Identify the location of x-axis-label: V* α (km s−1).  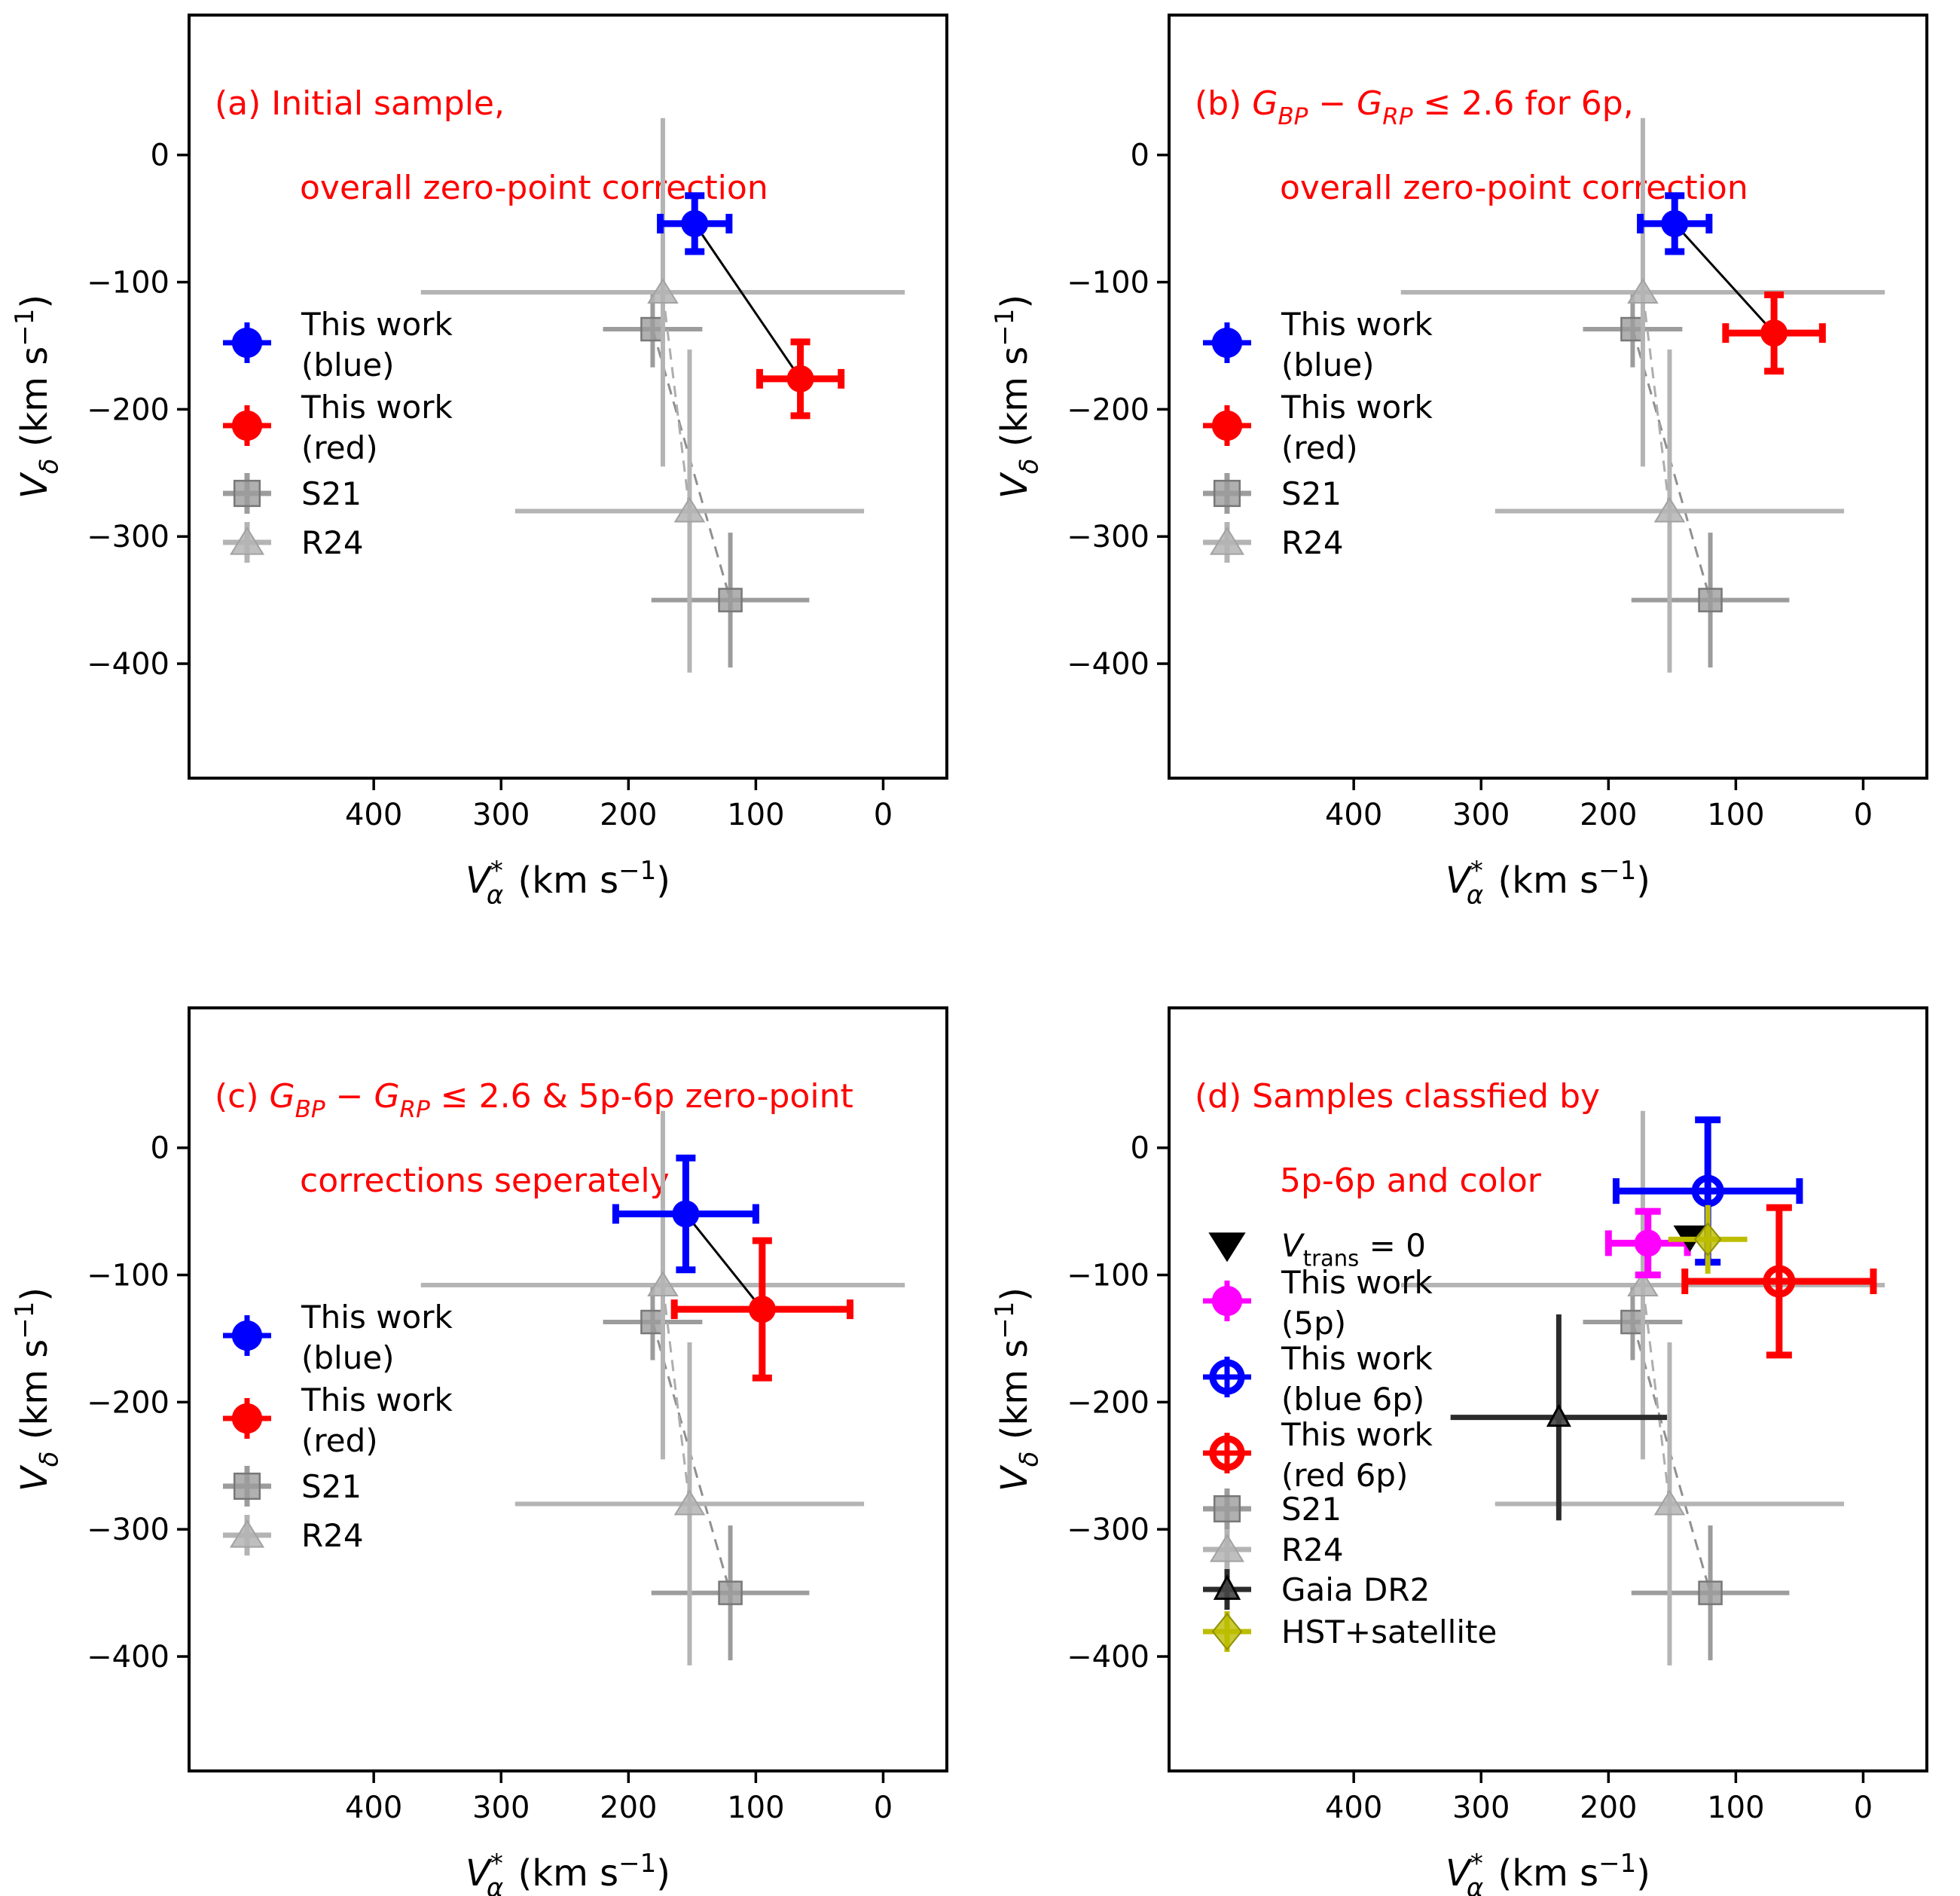
(568, 1872).